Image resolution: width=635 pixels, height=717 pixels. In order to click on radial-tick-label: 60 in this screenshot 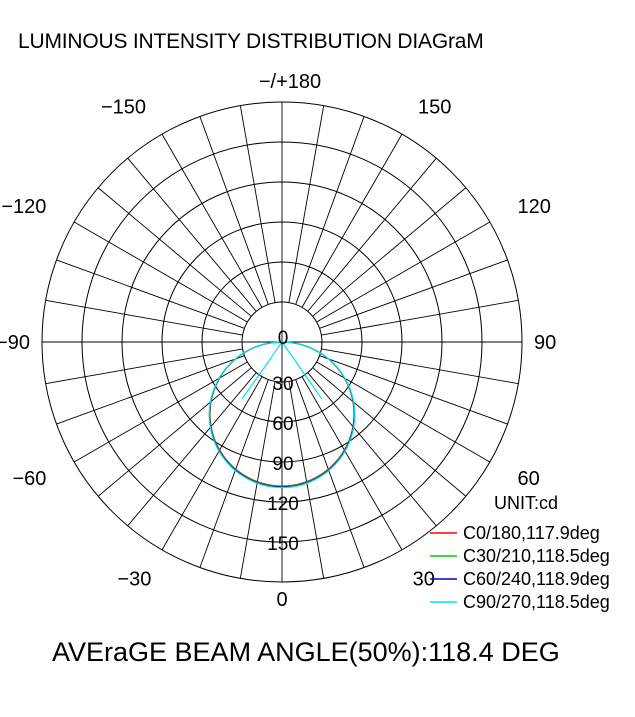, I will do `click(282, 424)`.